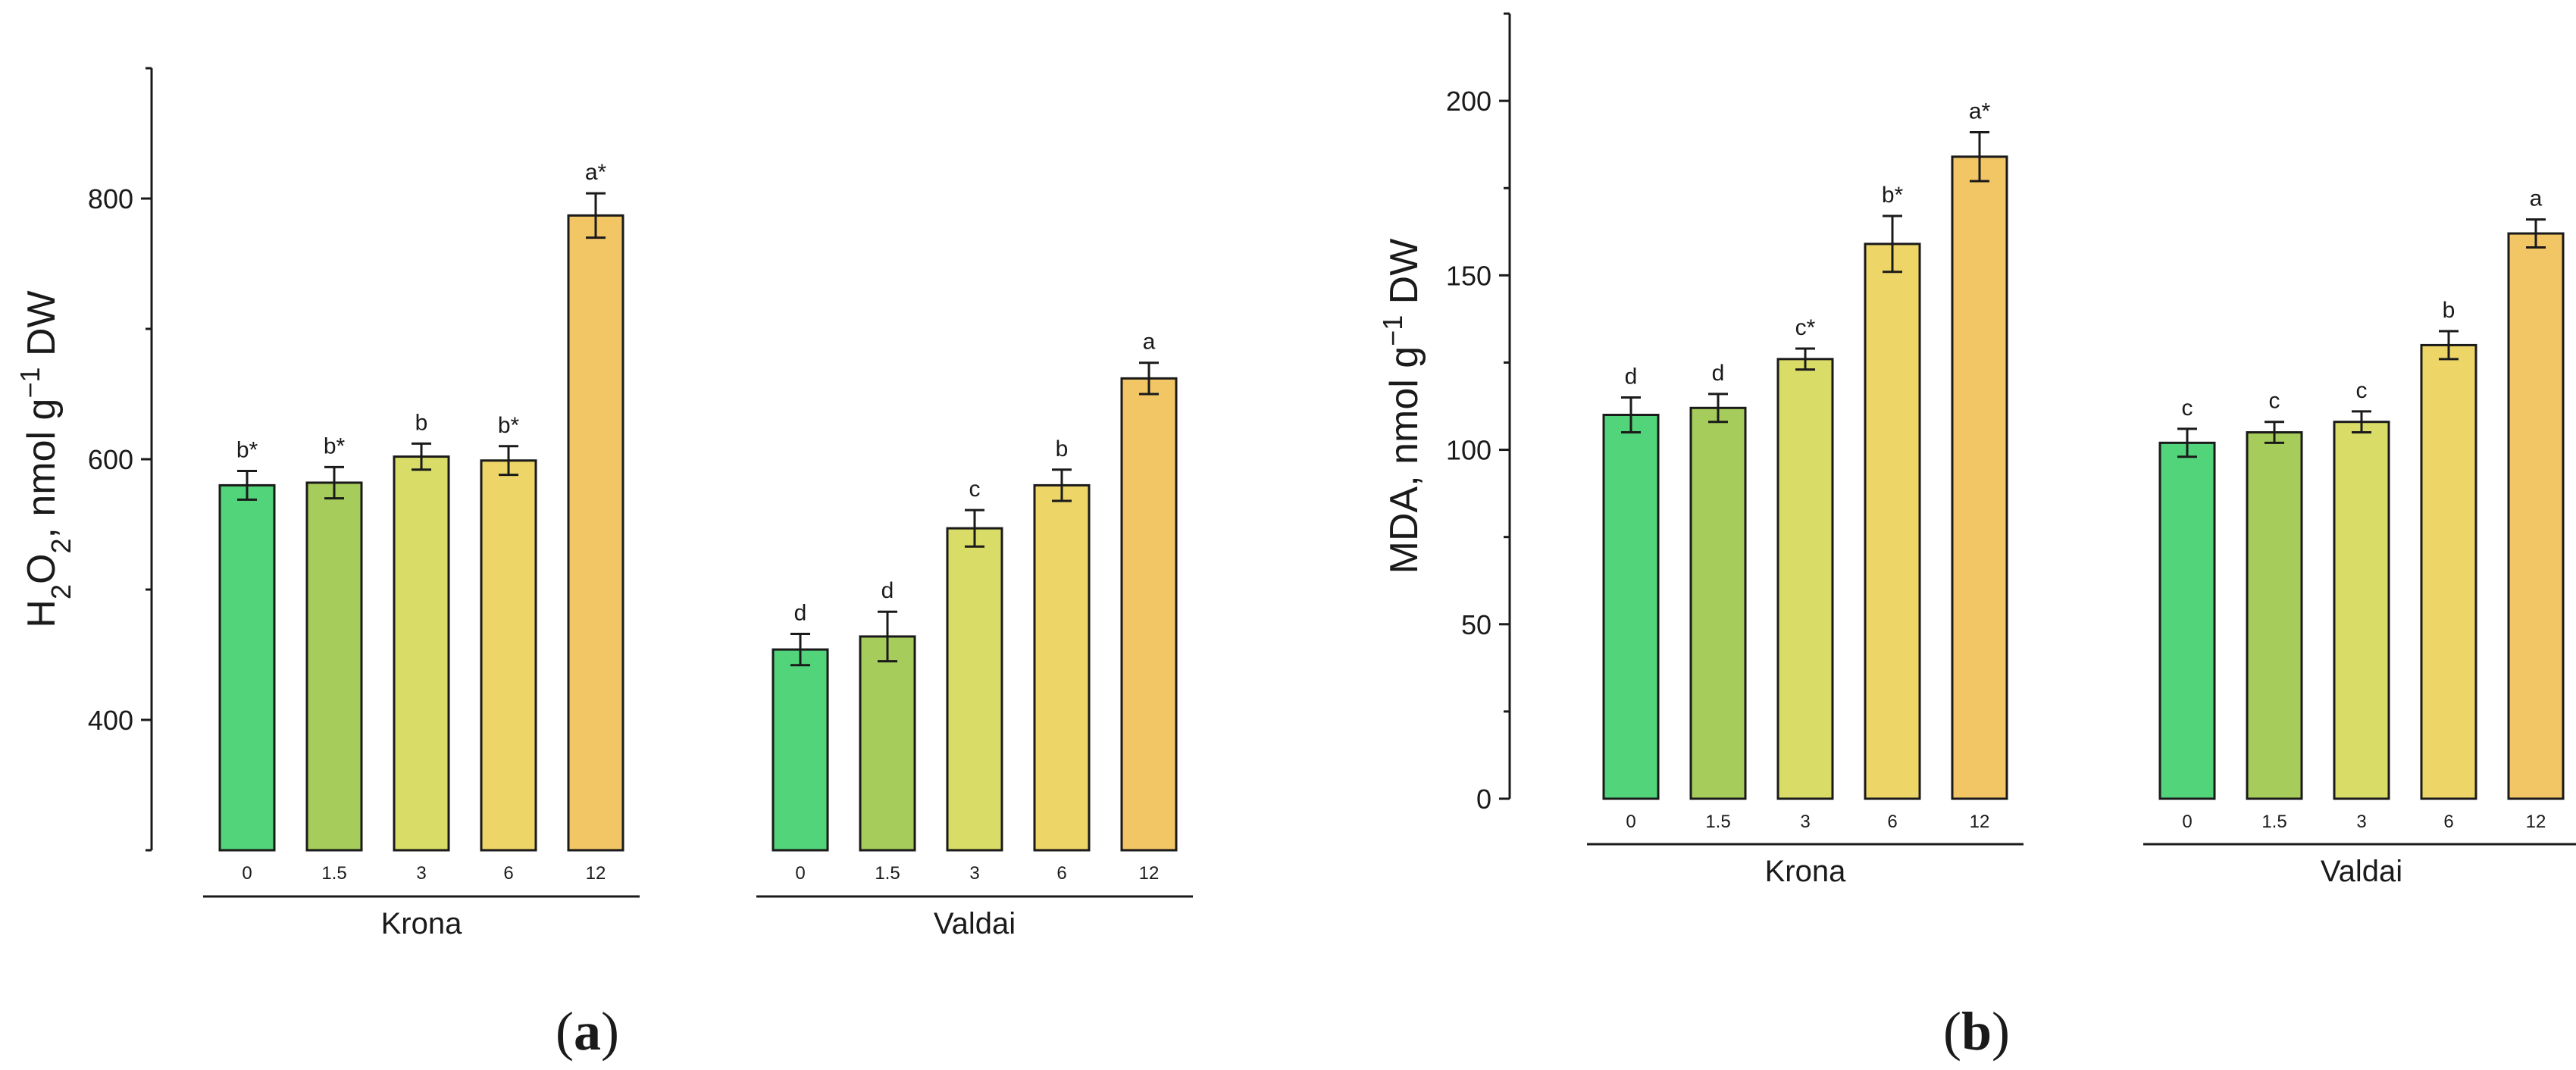 This screenshot has height=1070, width=2576. I want to click on y-tick-label: 100, so click(1468, 450).